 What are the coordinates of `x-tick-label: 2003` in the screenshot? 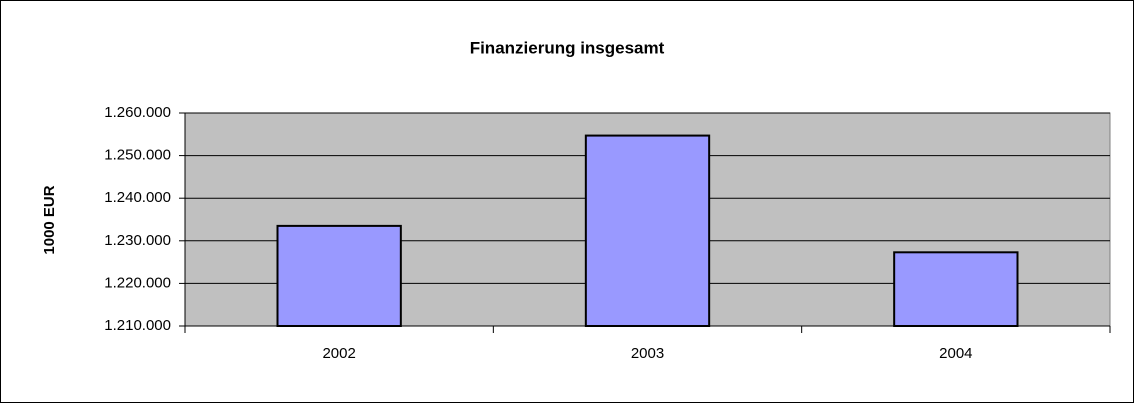 It's located at (647, 353).